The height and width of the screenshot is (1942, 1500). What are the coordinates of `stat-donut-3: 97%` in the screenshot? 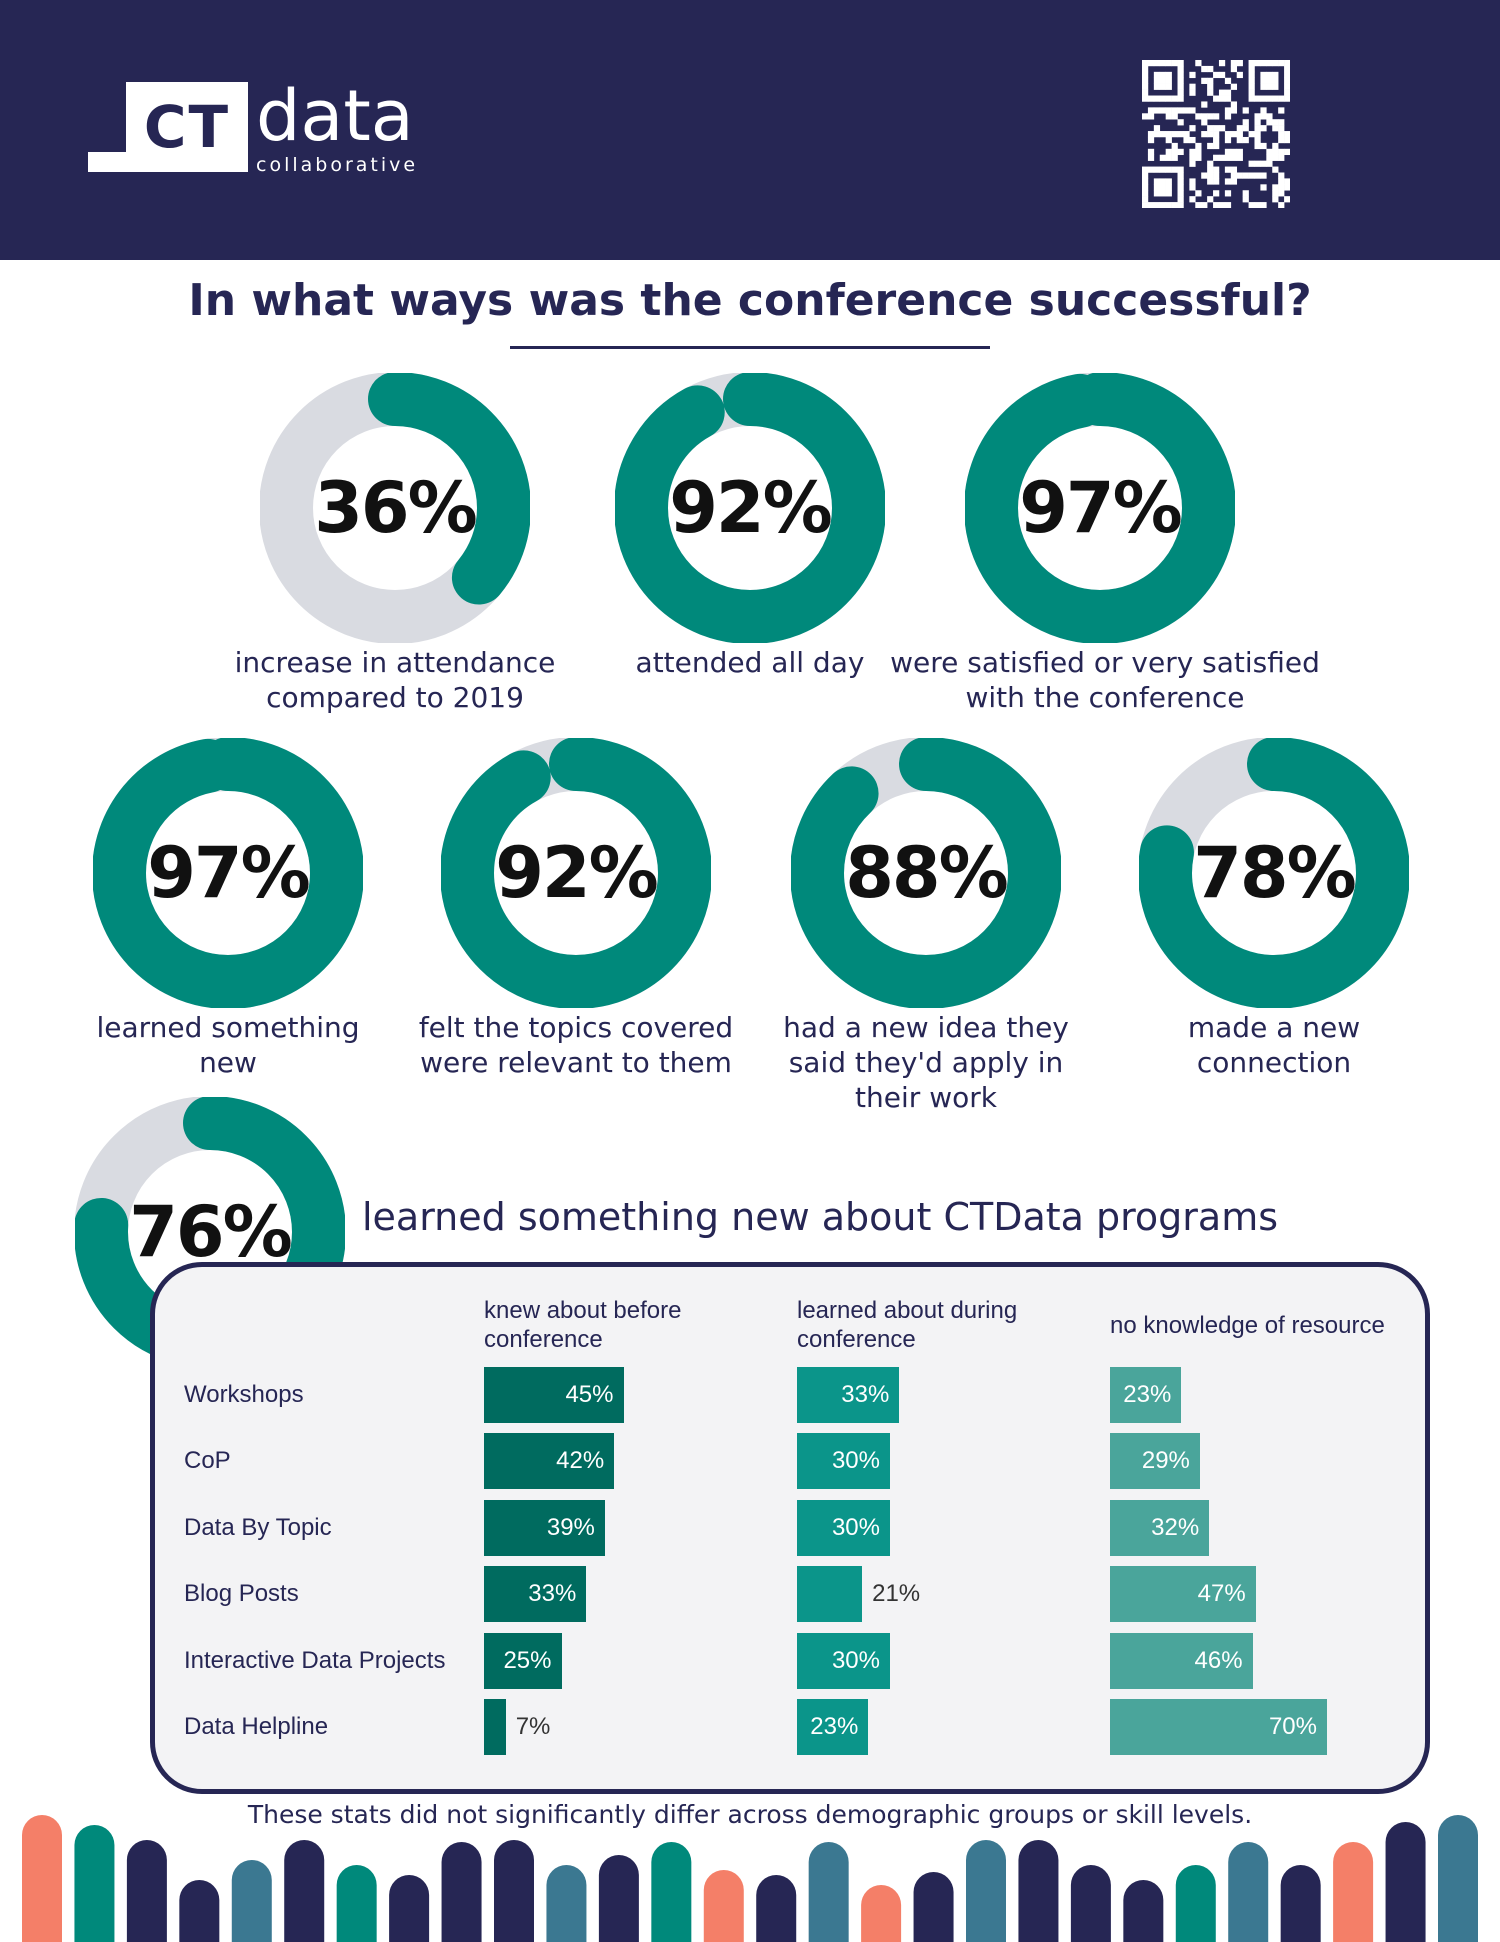 It's located at (1100, 508).